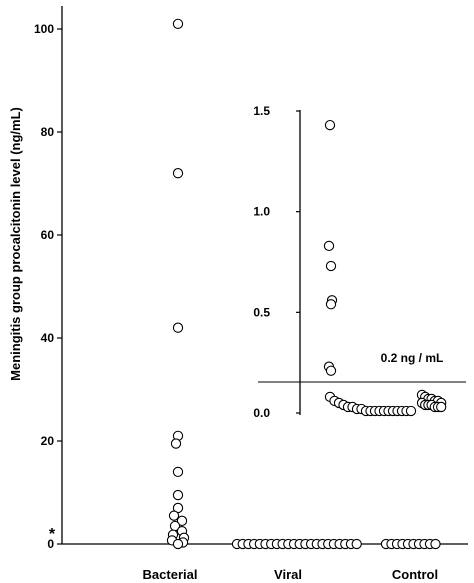 This screenshot has height=583, width=474. I want to click on x-category-label-viral: Viral, so click(288, 574).